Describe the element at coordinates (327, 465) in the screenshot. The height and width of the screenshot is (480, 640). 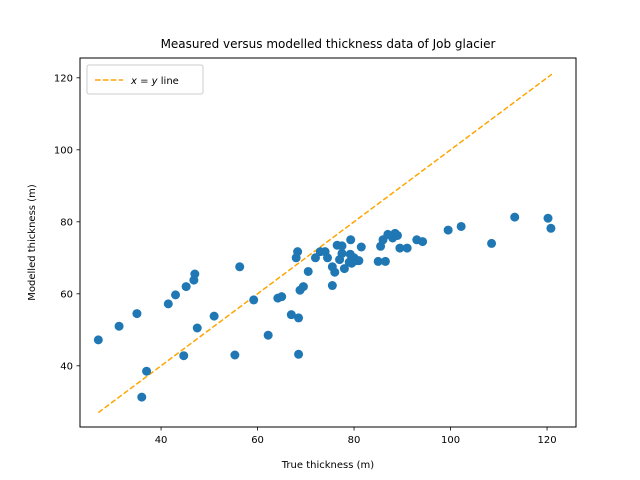
I see `x-axis-label: True thickness (m)` at that location.